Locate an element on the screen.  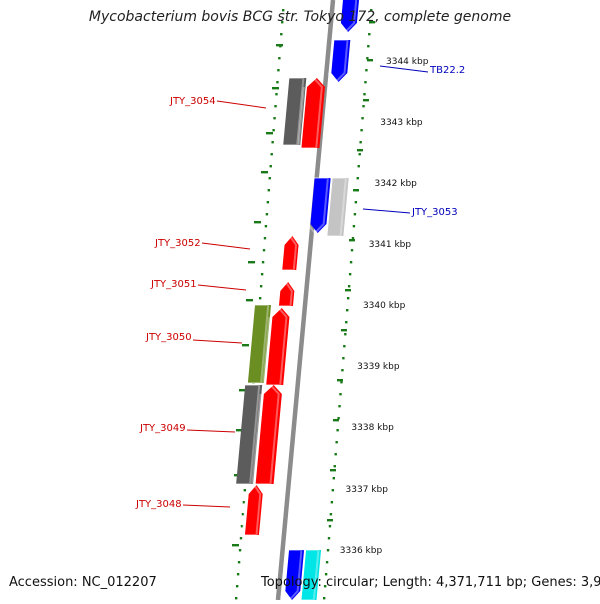
gene-label-tb22-2: TB22.2 is located at coordinates (447, 70).